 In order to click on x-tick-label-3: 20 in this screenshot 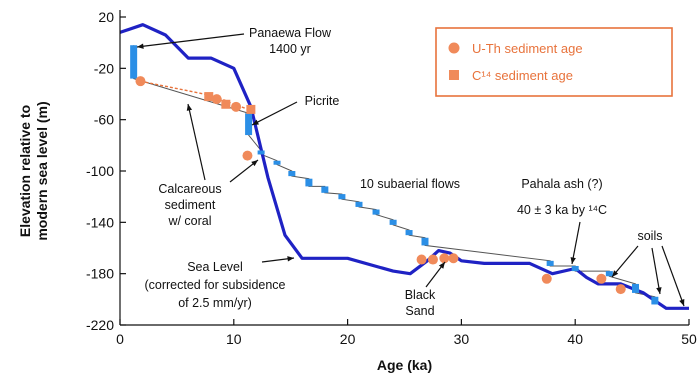, I will do `click(348, 339)`.